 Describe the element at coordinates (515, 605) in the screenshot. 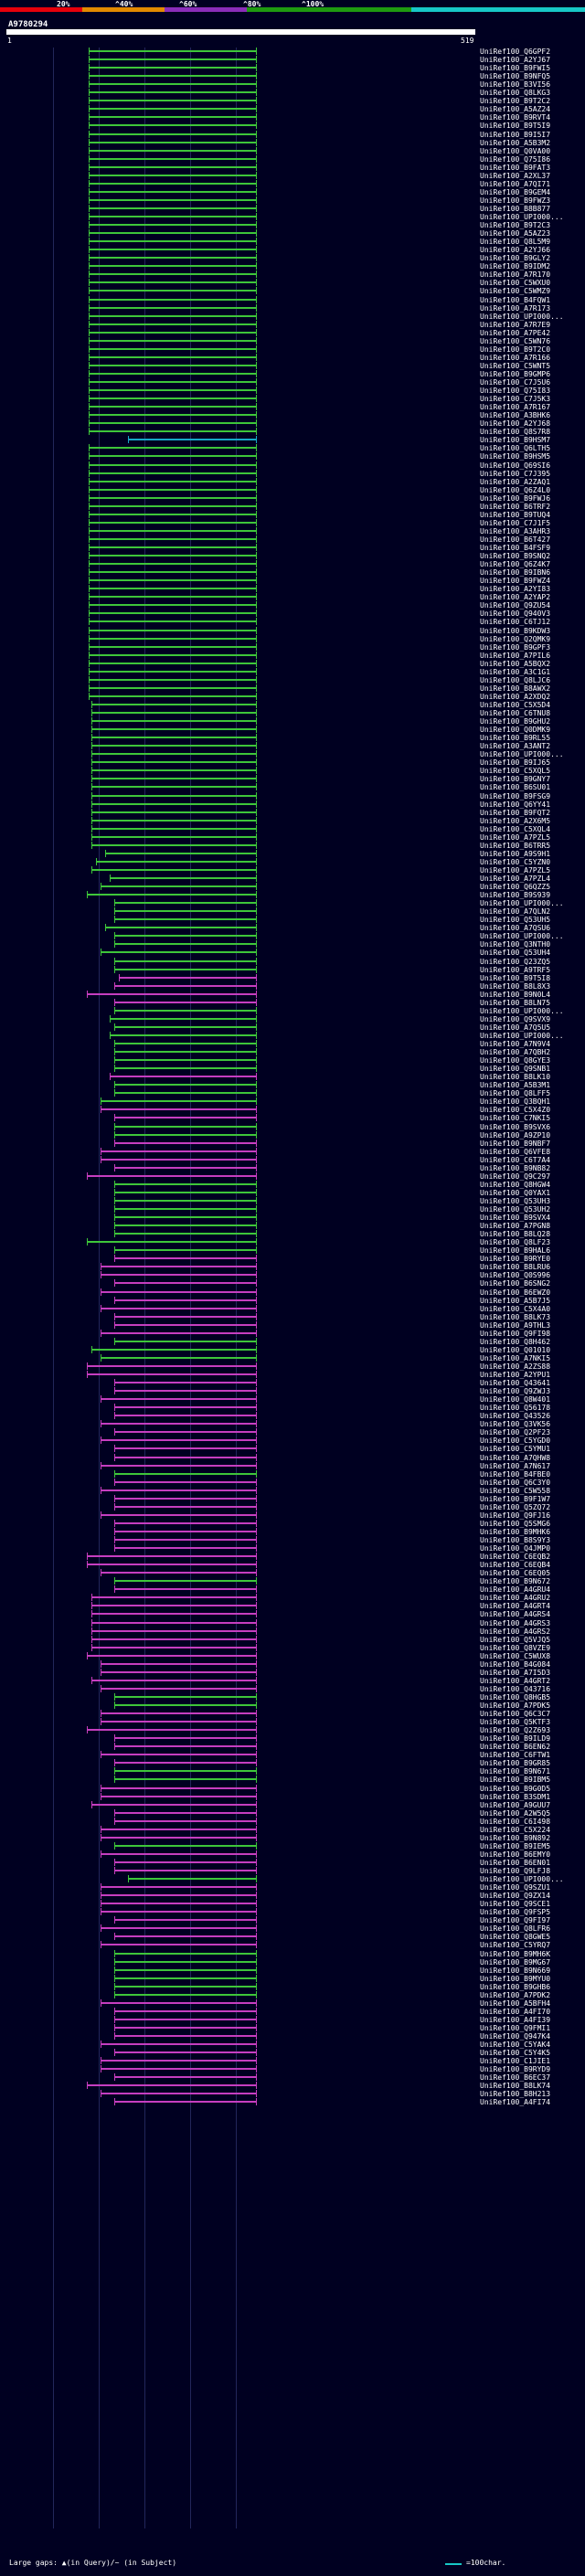

I see `hit-label: UniRef100_Q9ZU54` at that location.